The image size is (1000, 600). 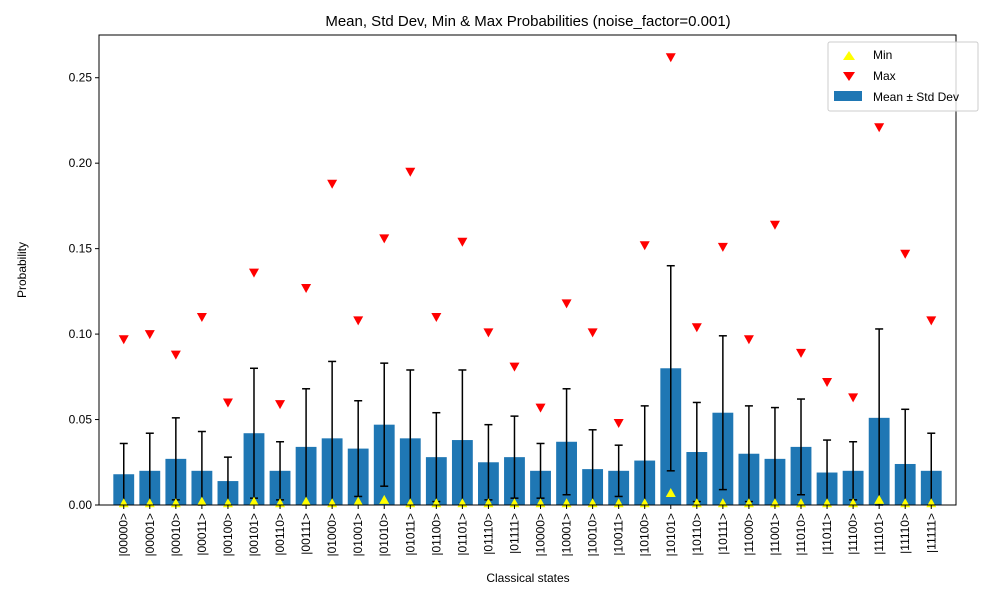 I want to click on x-tick-label-10: |01010>, so click(x=384, y=535).